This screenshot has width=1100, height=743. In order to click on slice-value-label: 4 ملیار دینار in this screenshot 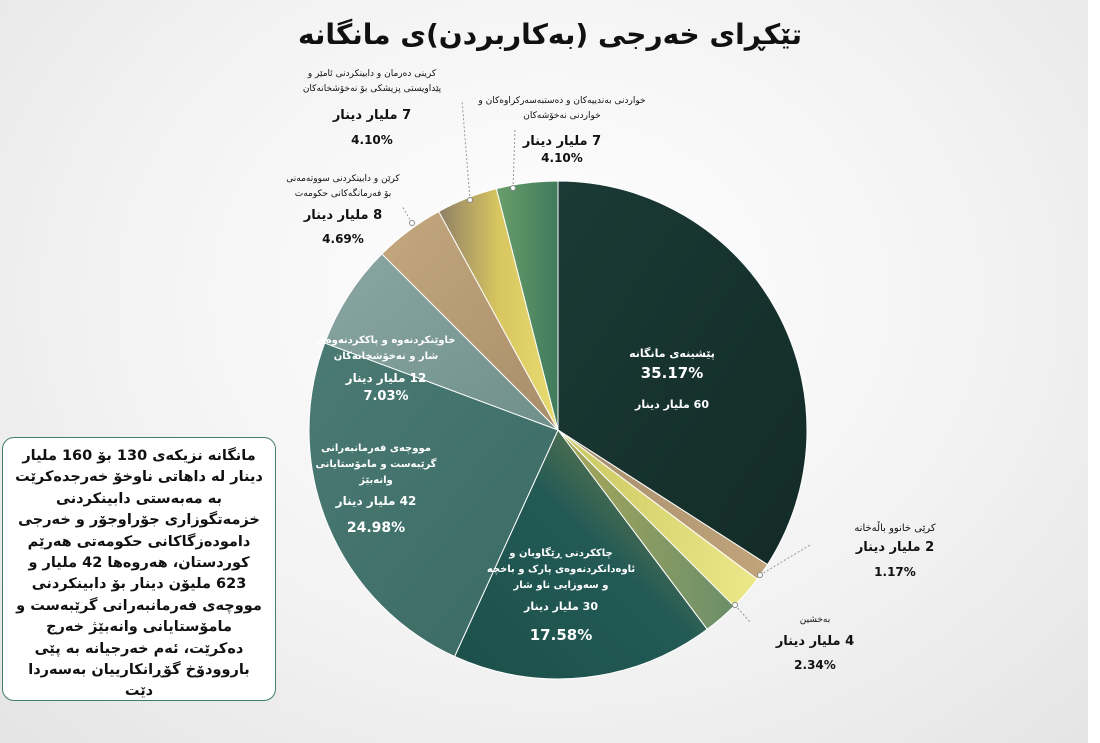, I will do `click(814, 641)`.